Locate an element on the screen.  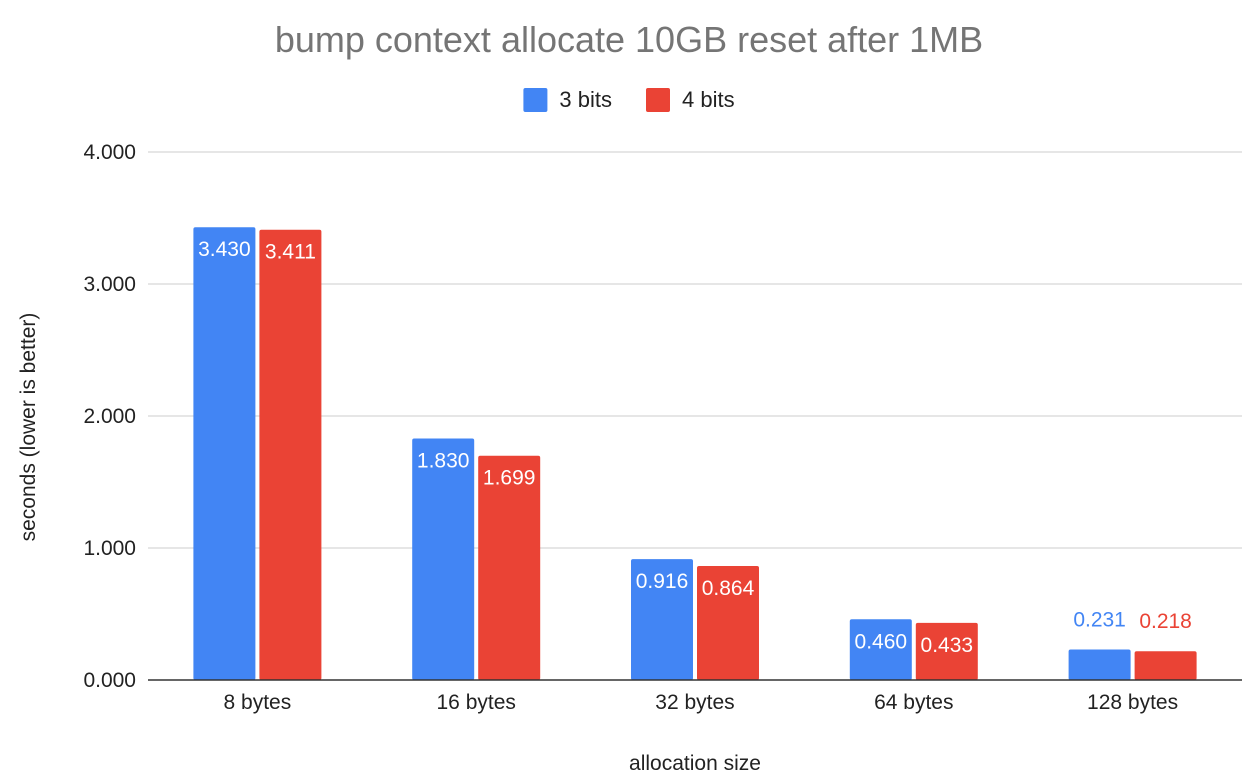
x-axis-ticks: 8 bytes 16 bytes 32 bytes 64 bytes 128 bytes is located at coordinates (701, 702).